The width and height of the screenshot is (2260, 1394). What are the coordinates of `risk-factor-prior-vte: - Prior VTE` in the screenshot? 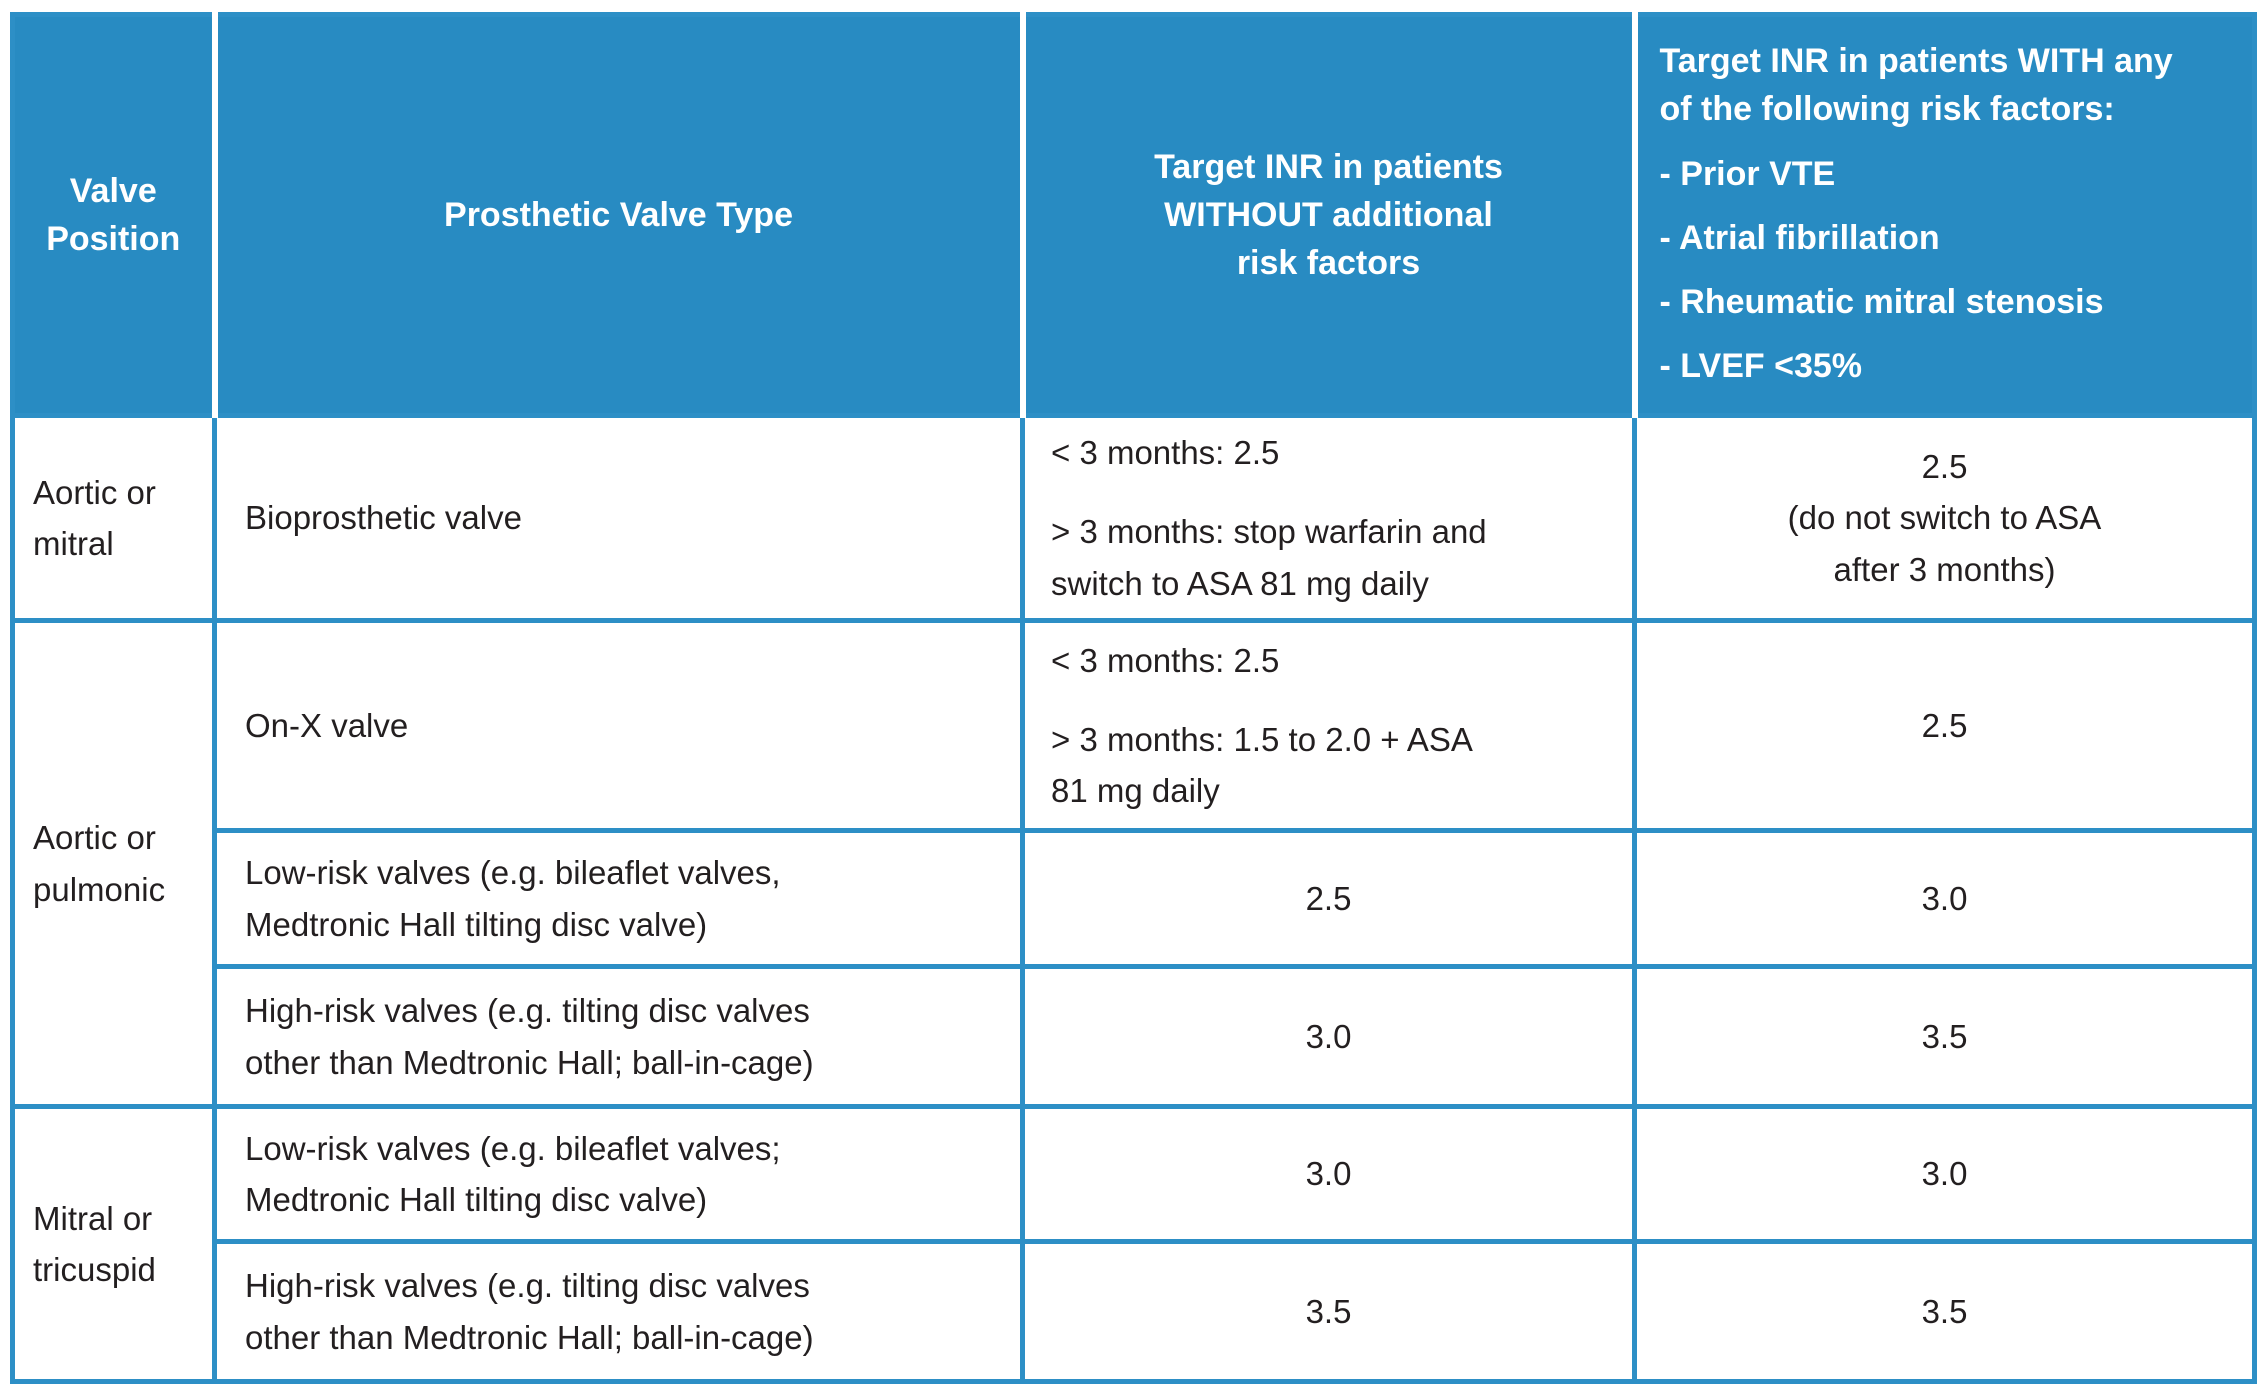 It's located at (1747, 173).